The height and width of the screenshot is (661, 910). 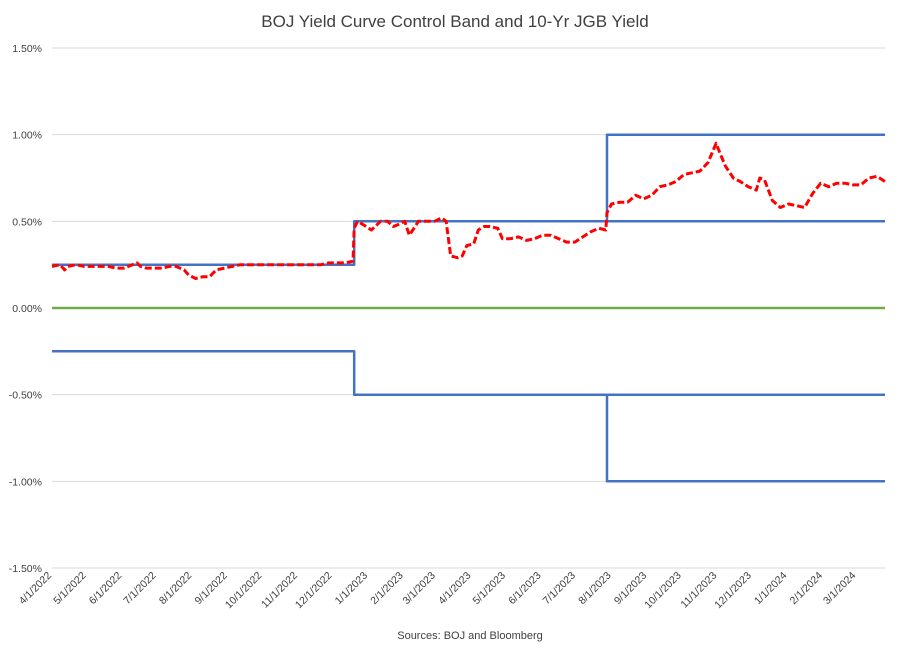 What do you see at coordinates (25, 396) in the screenshot?
I see `y-tick-label: -0.50%` at bounding box center [25, 396].